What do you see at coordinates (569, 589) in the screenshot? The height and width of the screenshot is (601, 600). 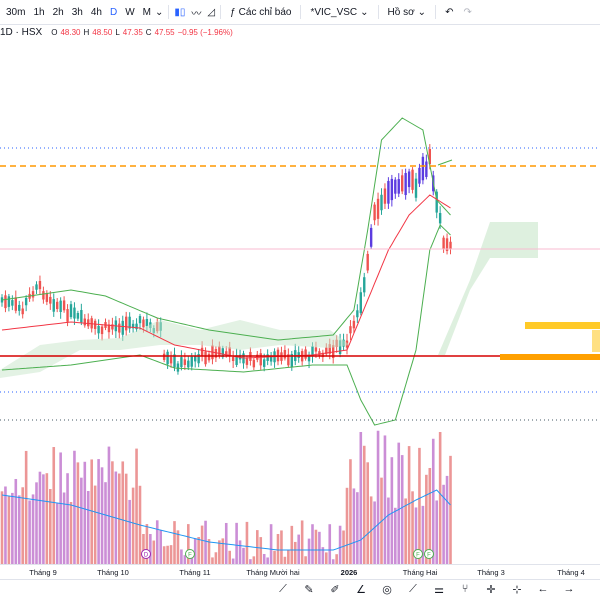 I see `arrow-right-icon: →` at bounding box center [569, 589].